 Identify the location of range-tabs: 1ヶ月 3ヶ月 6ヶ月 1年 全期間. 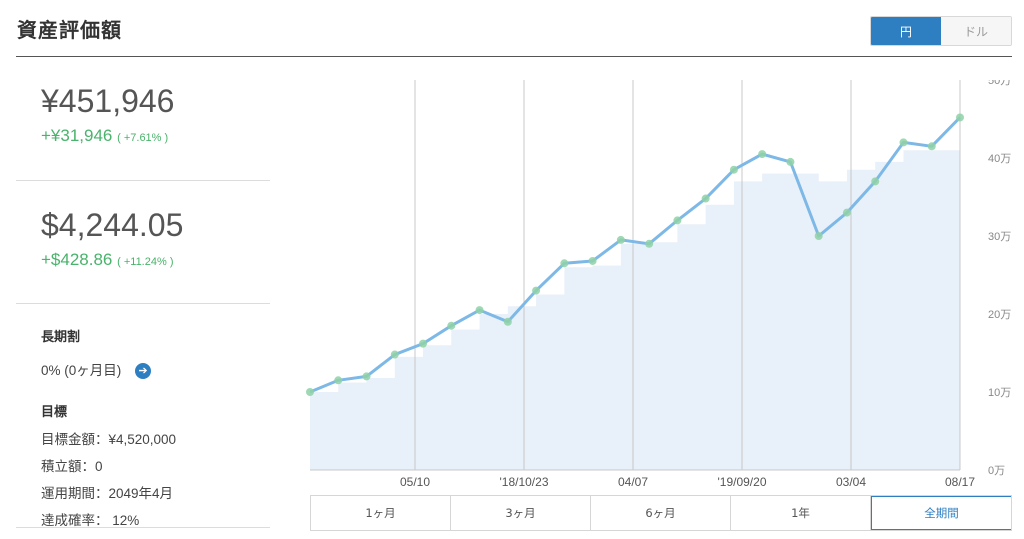
(661, 513).